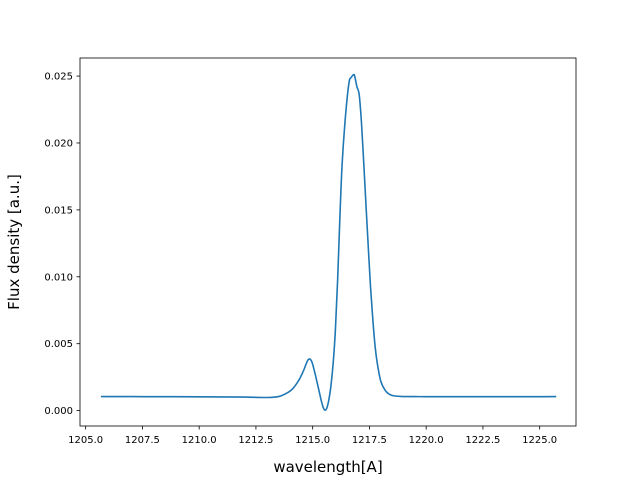 This screenshot has width=640, height=480. I want to click on y-axis-label: Flux density [a.u.], so click(14, 242).